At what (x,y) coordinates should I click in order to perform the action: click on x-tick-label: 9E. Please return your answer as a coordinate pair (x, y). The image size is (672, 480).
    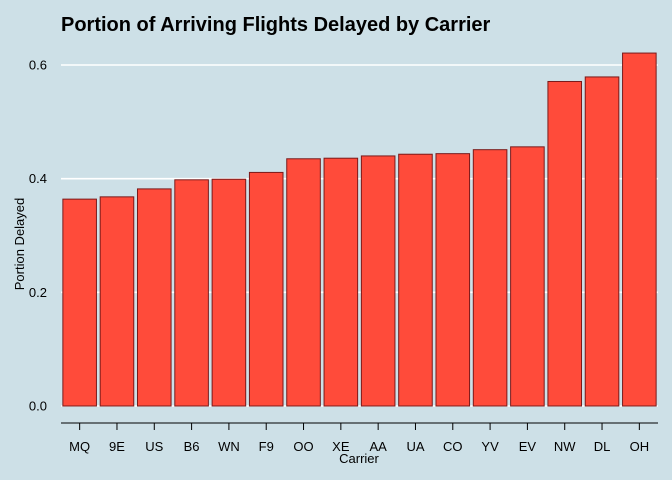
    Looking at the image, I should click on (117, 446).